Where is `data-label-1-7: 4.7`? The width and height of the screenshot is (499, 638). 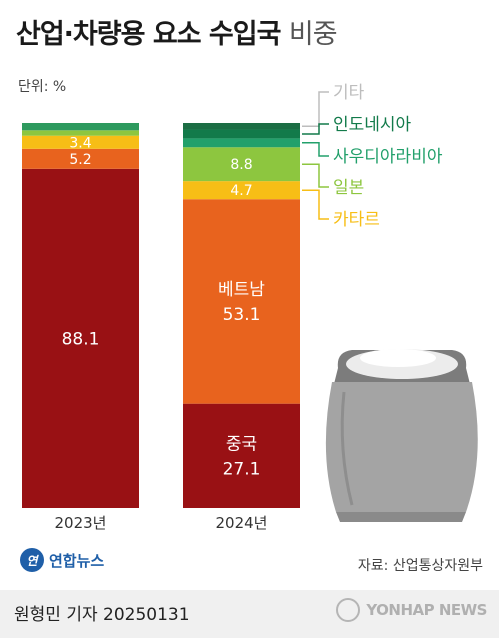
data-label-1-7: 4.7 is located at coordinates (241, 191).